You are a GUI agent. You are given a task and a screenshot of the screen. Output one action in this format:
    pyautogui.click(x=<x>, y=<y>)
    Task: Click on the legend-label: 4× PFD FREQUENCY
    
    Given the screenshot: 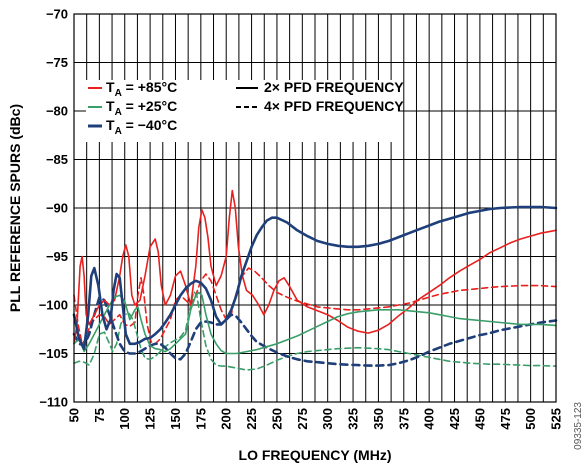 What is the action you would take?
    pyautogui.click(x=334, y=106)
    